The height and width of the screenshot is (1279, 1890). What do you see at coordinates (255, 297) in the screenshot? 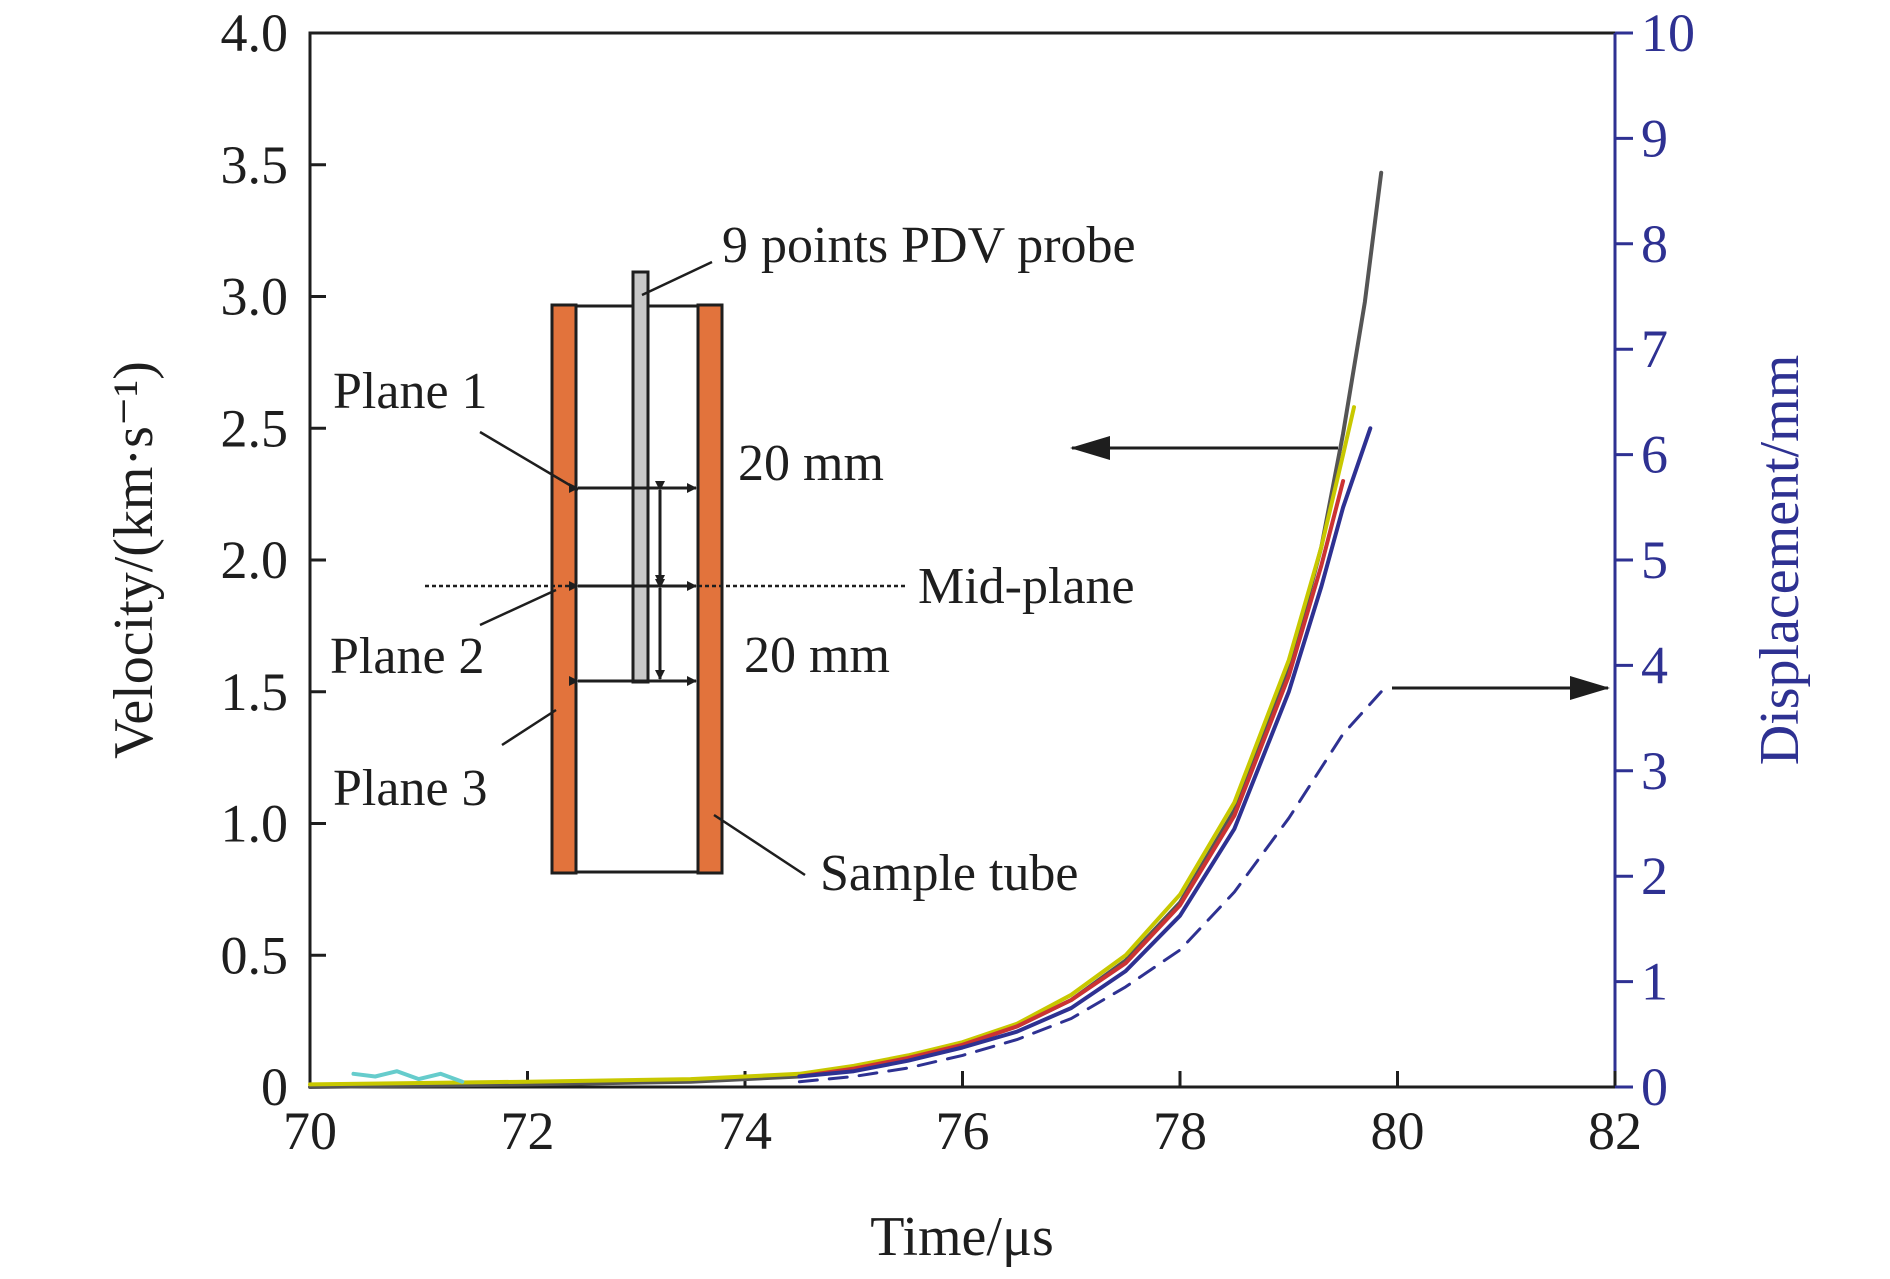
I see `left-y-tick-label: 3.0` at bounding box center [255, 297].